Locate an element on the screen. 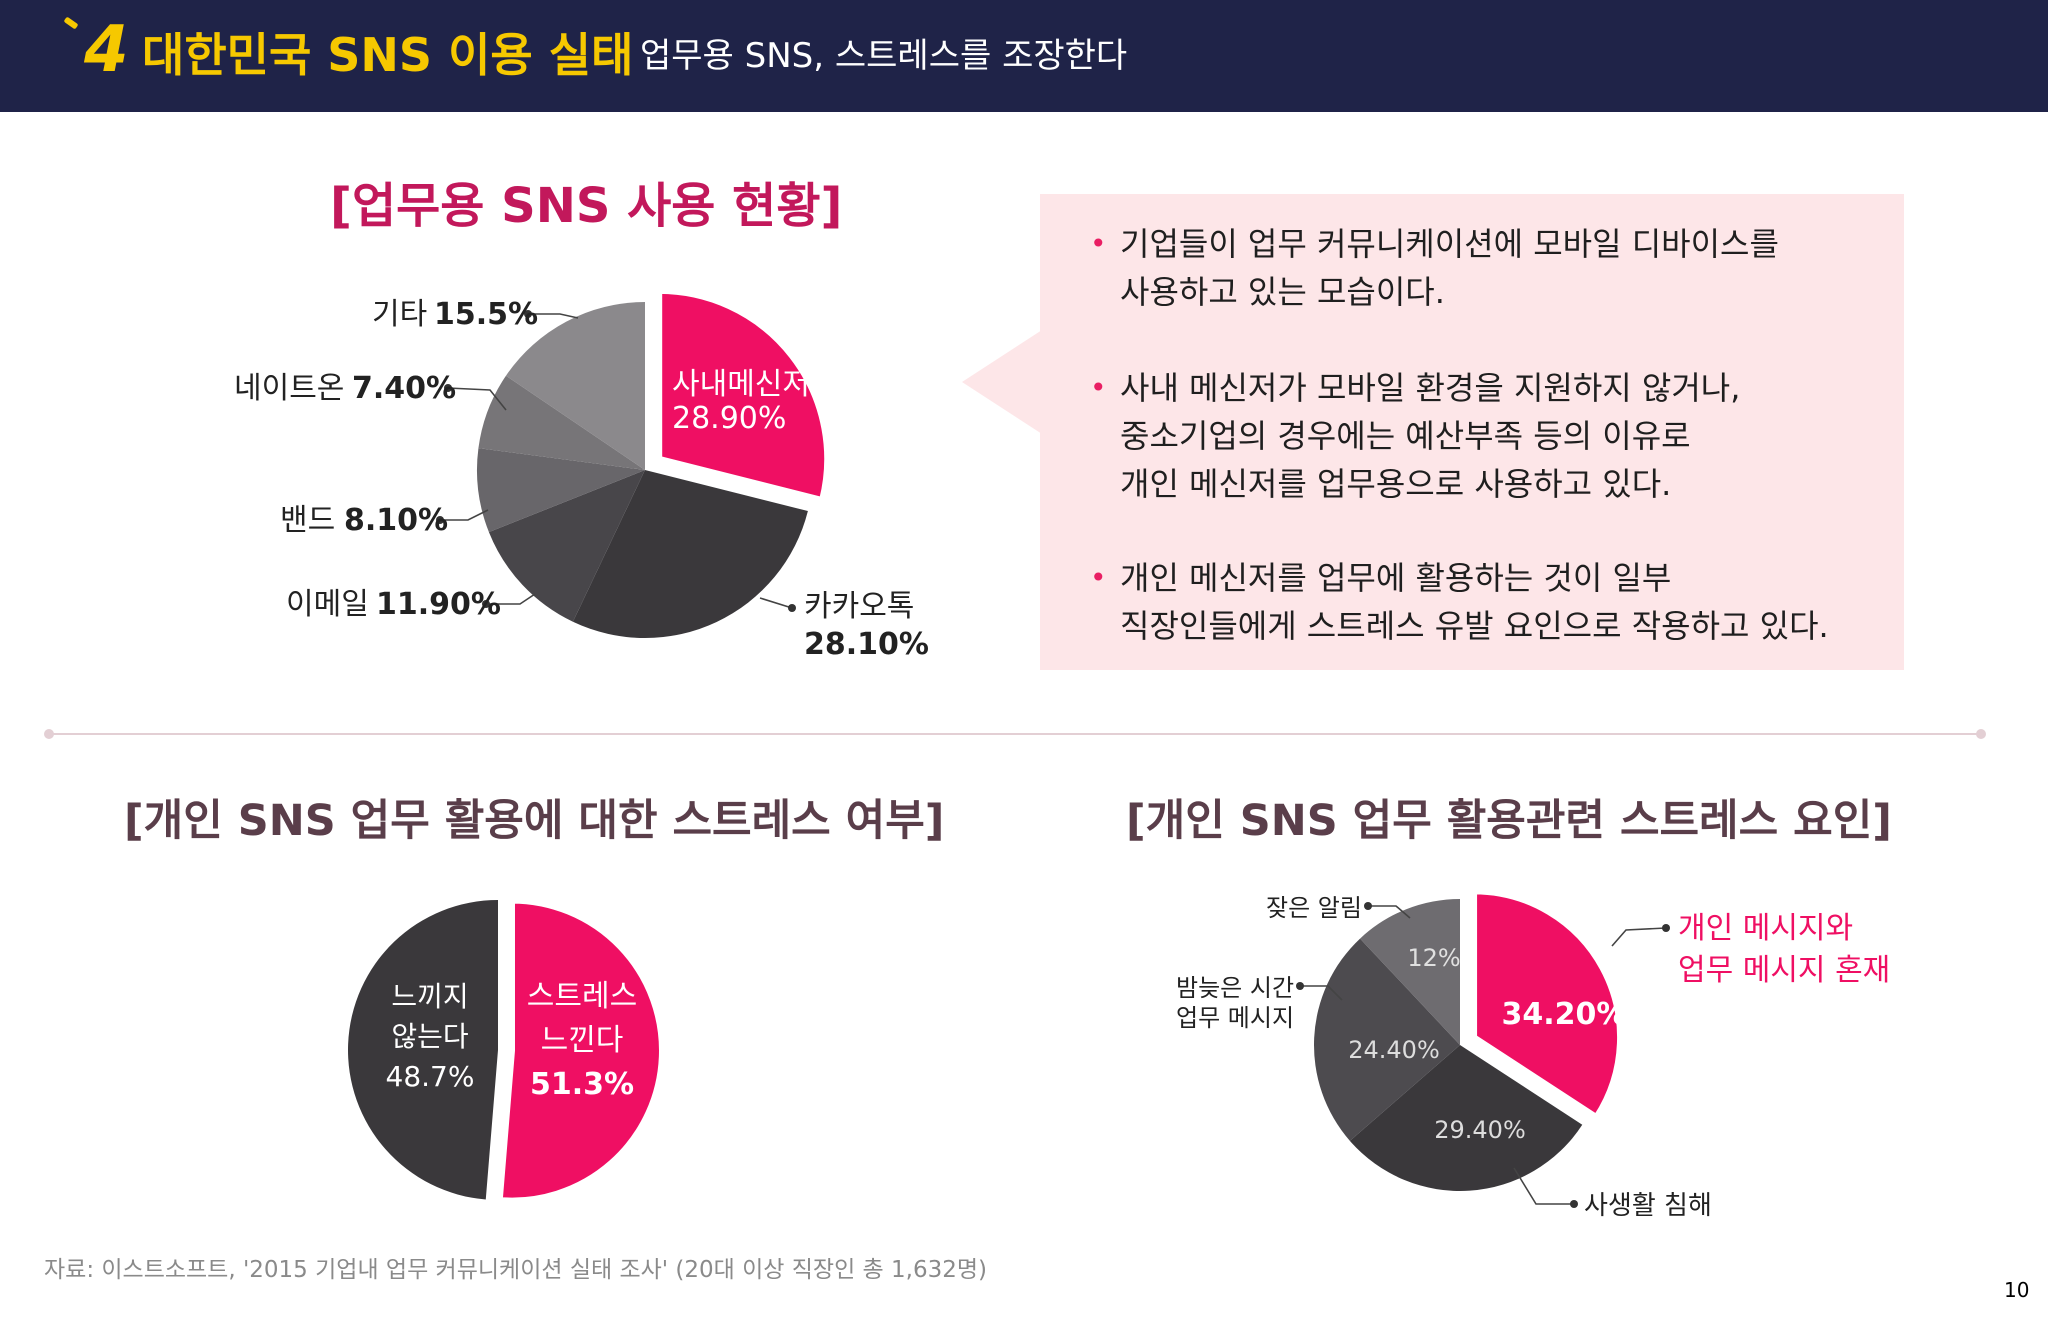 Image resolution: width=2048 pixels, height=1320 pixels. pie1-label-name: 기타 is located at coordinates (399, 314).